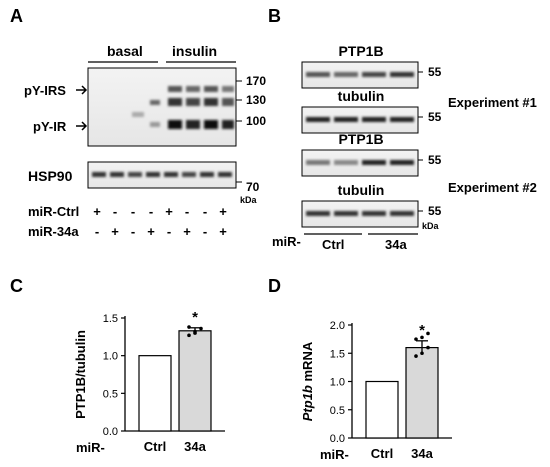 The height and width of the screenshot is (467, 550). Describe the element at coordinates (249, 200) in the screenshot. I see `unit-kda-a: kDa` at that location.